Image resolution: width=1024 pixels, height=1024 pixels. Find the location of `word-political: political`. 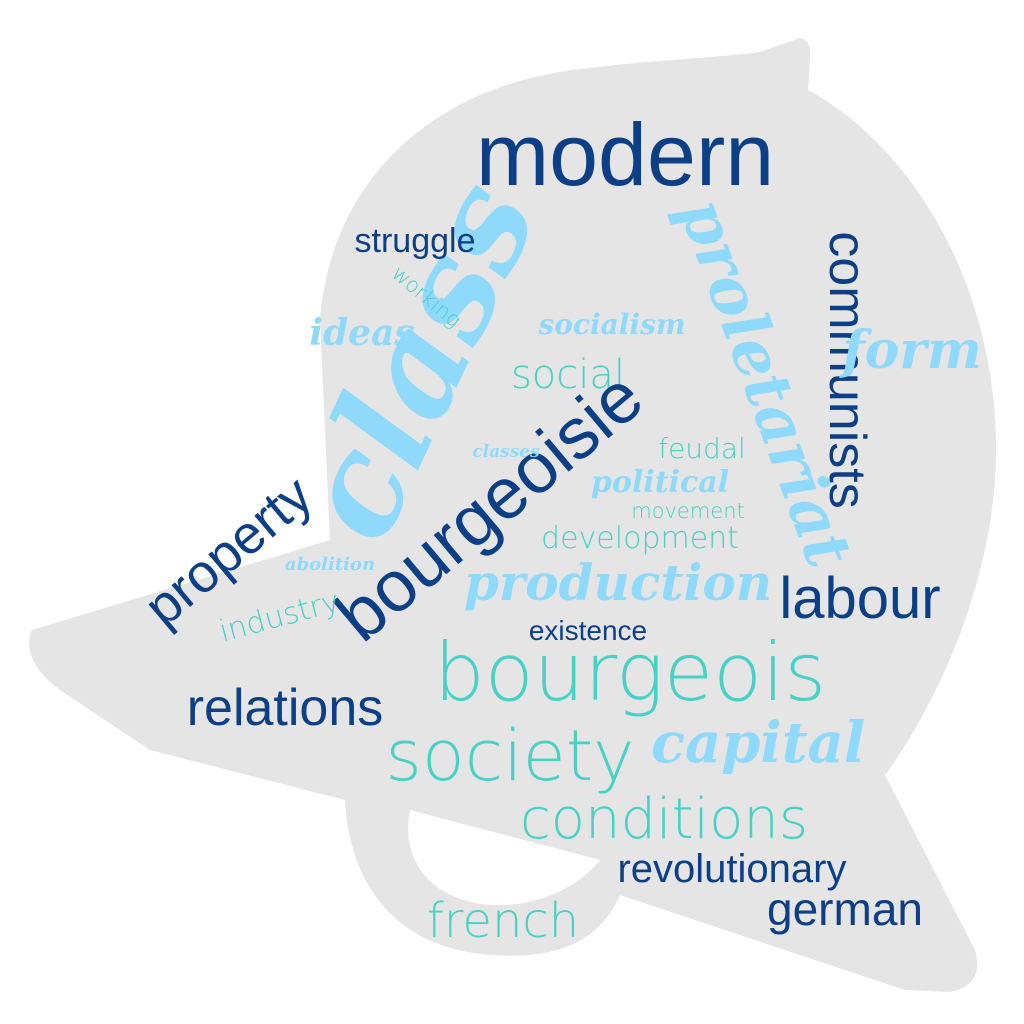

word-political: political is located at coordinates (660, 482).